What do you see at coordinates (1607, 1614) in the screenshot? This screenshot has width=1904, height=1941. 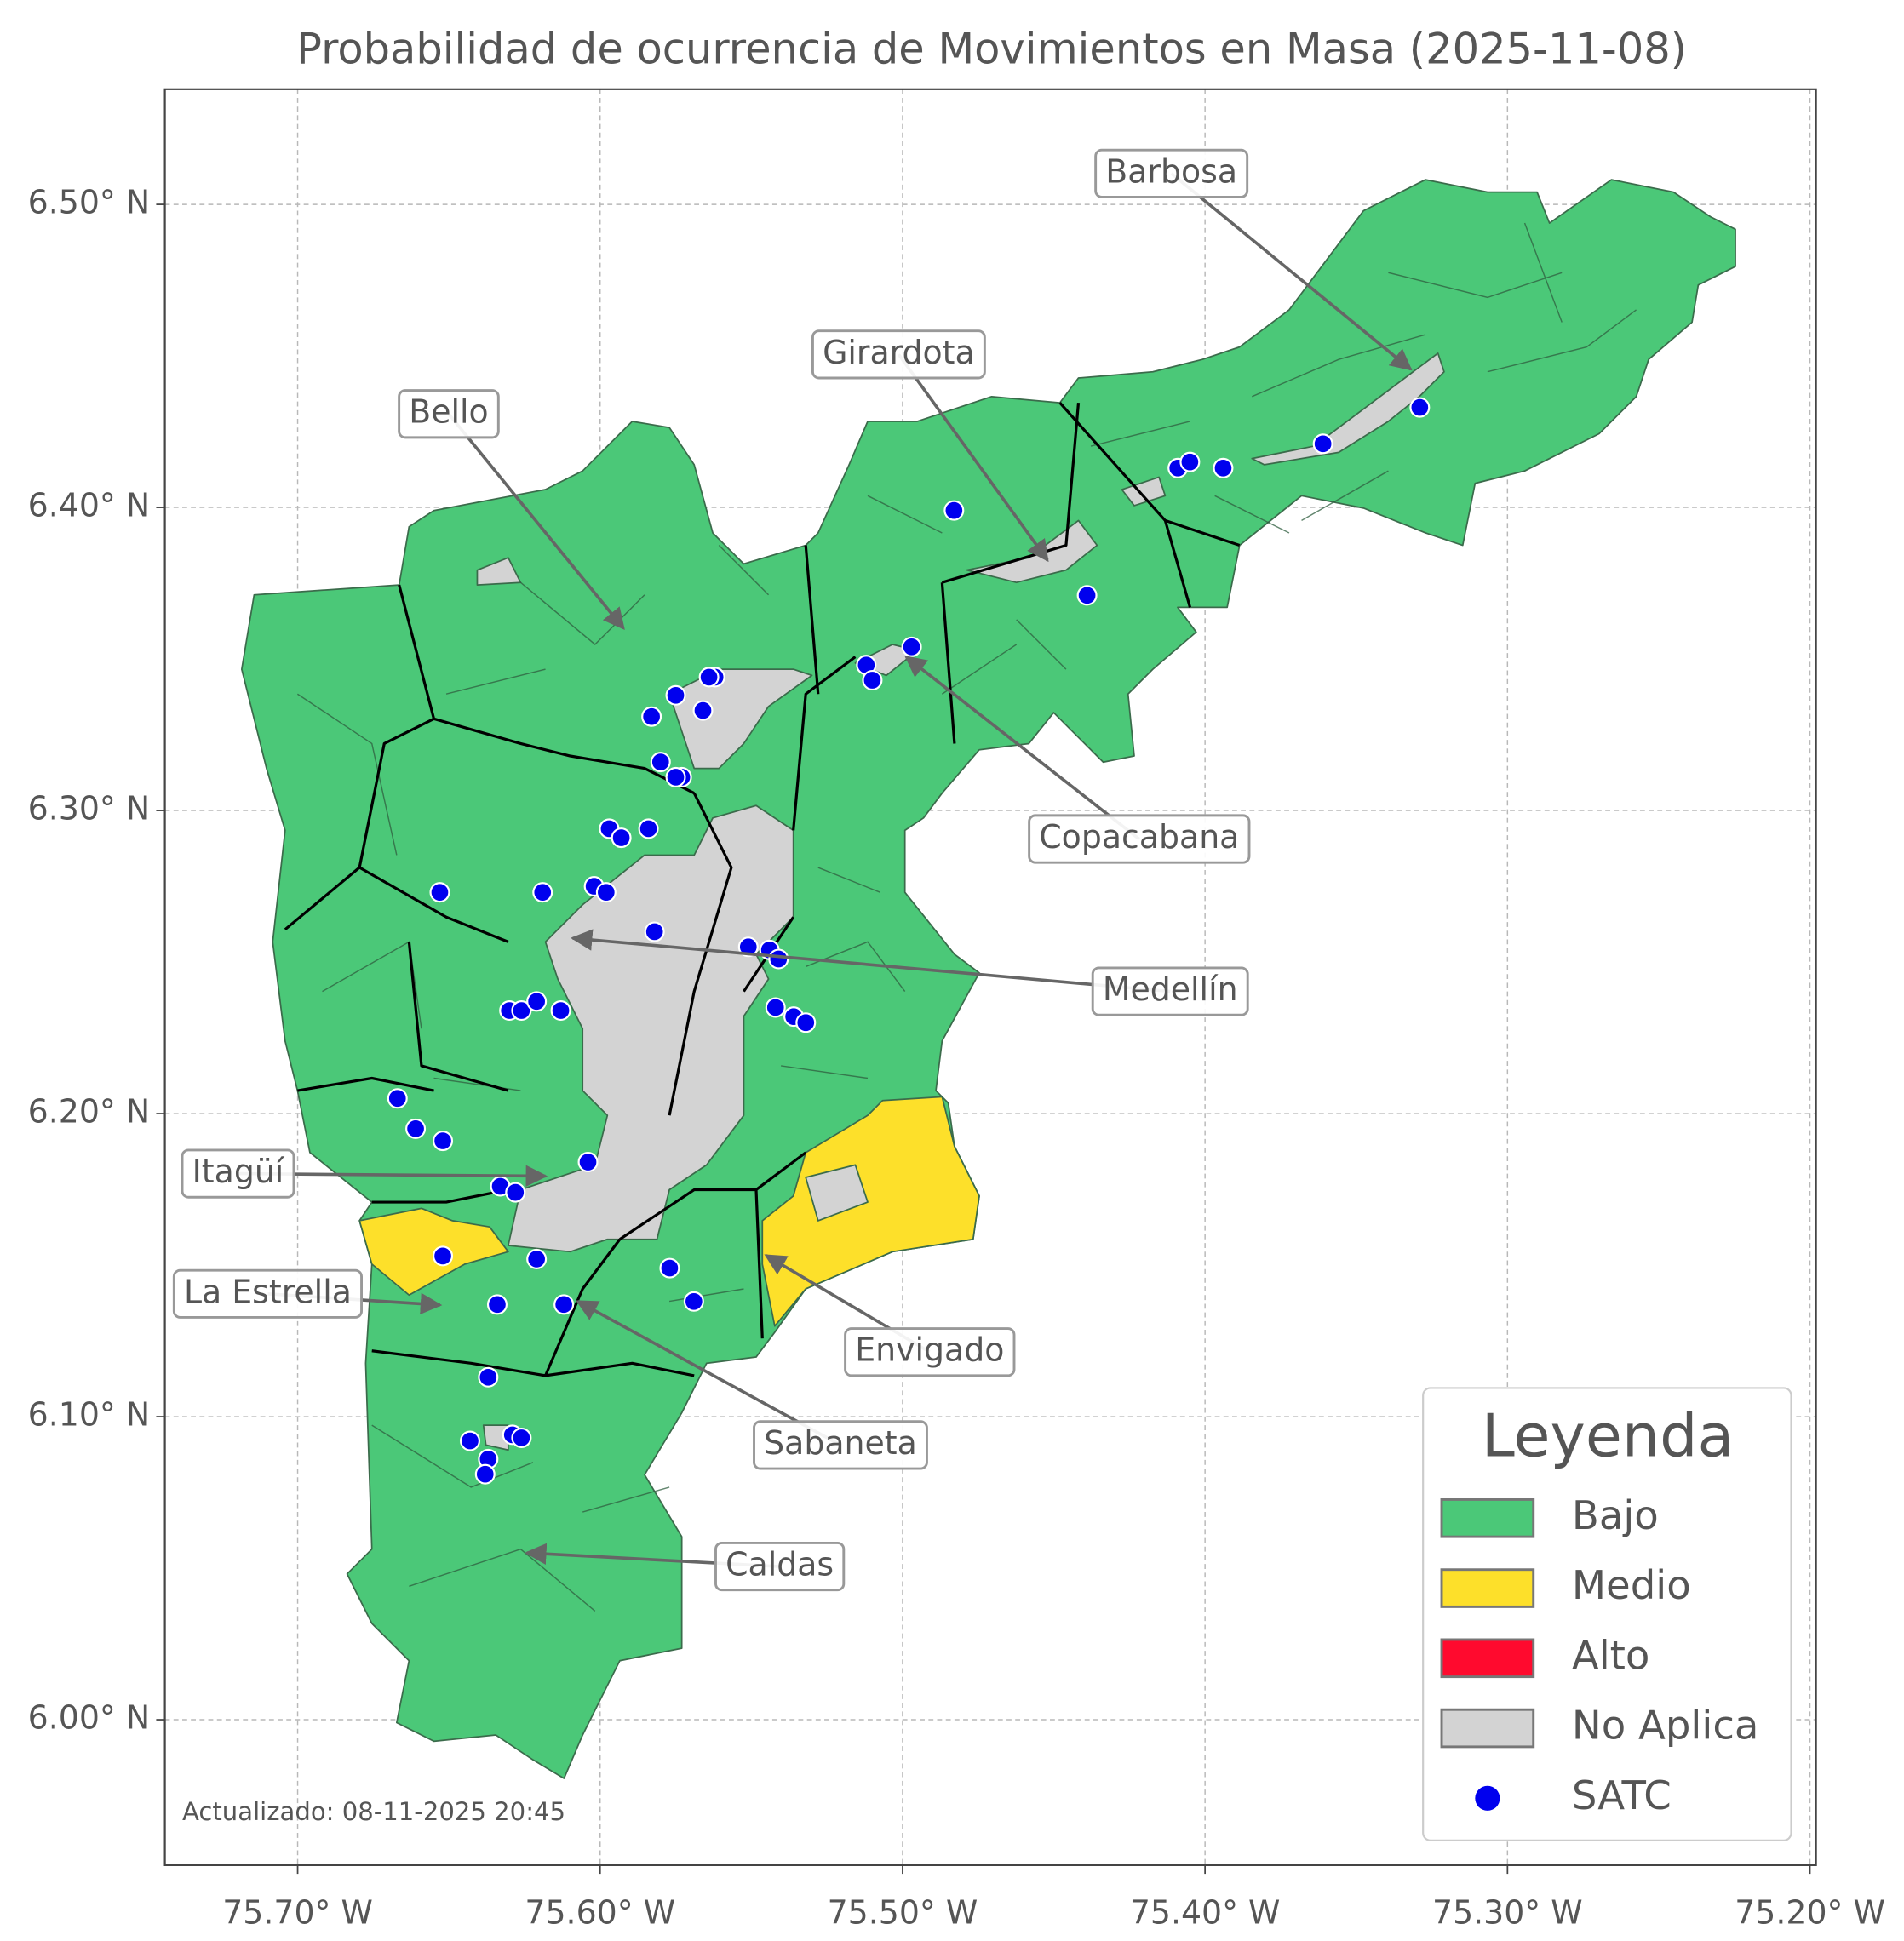 I see `legend: Leyenda Bajo Medio Alto No Aplica SATC` at bounding box center [1607, 1614].